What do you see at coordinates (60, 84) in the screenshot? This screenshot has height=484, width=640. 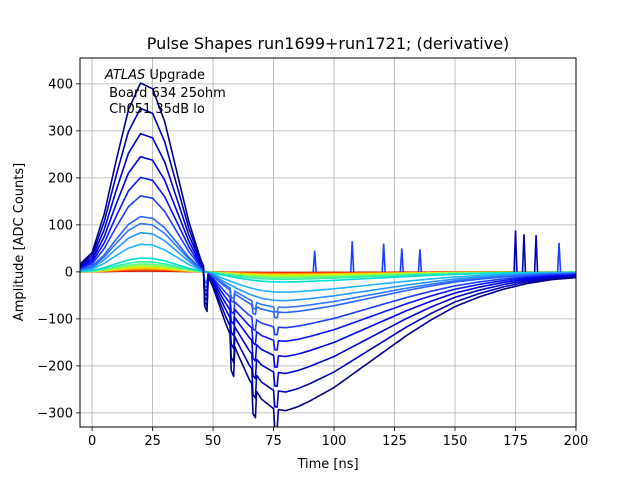 I see `y-tick-label: 400` at bounding box center [60, 84].